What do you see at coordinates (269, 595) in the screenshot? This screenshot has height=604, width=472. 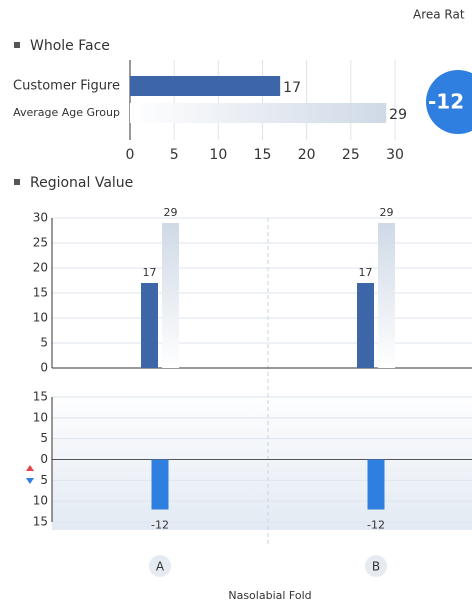 I see `x-axis-label: Nasolabial Fold` at bounding box center [269, 595].